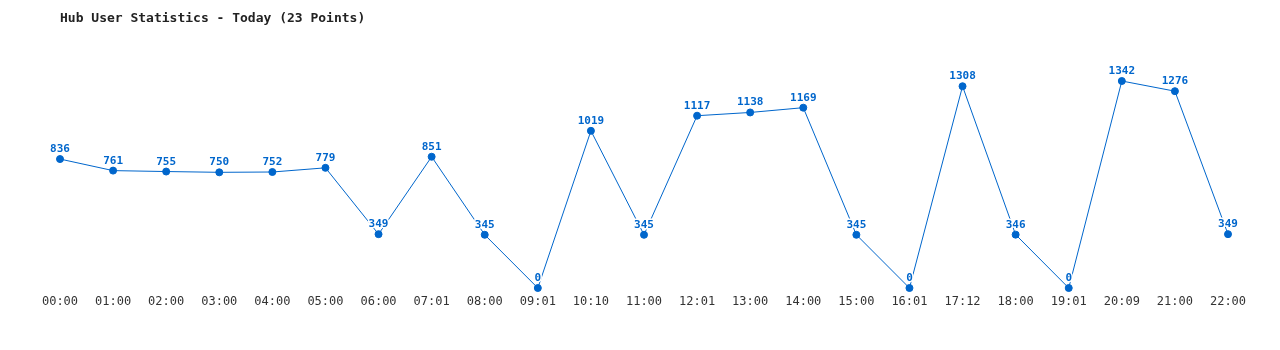 Image resolution: width=1280 pixels, height=350 pixels. Describe the element at coordinates (803, 300) in the screenshot. I see `x-tick-label: 14:00` at that location.